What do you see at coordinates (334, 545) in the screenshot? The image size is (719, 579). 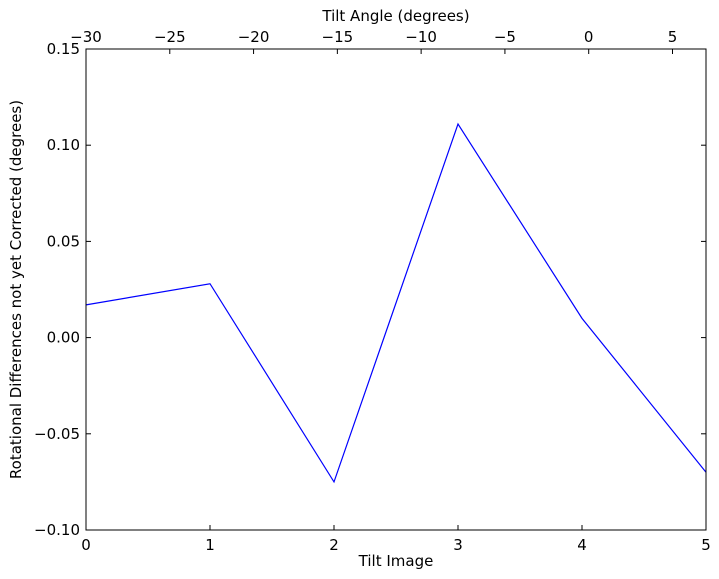 I see `x-tick-label: 2` at bounding box center [334, 545].